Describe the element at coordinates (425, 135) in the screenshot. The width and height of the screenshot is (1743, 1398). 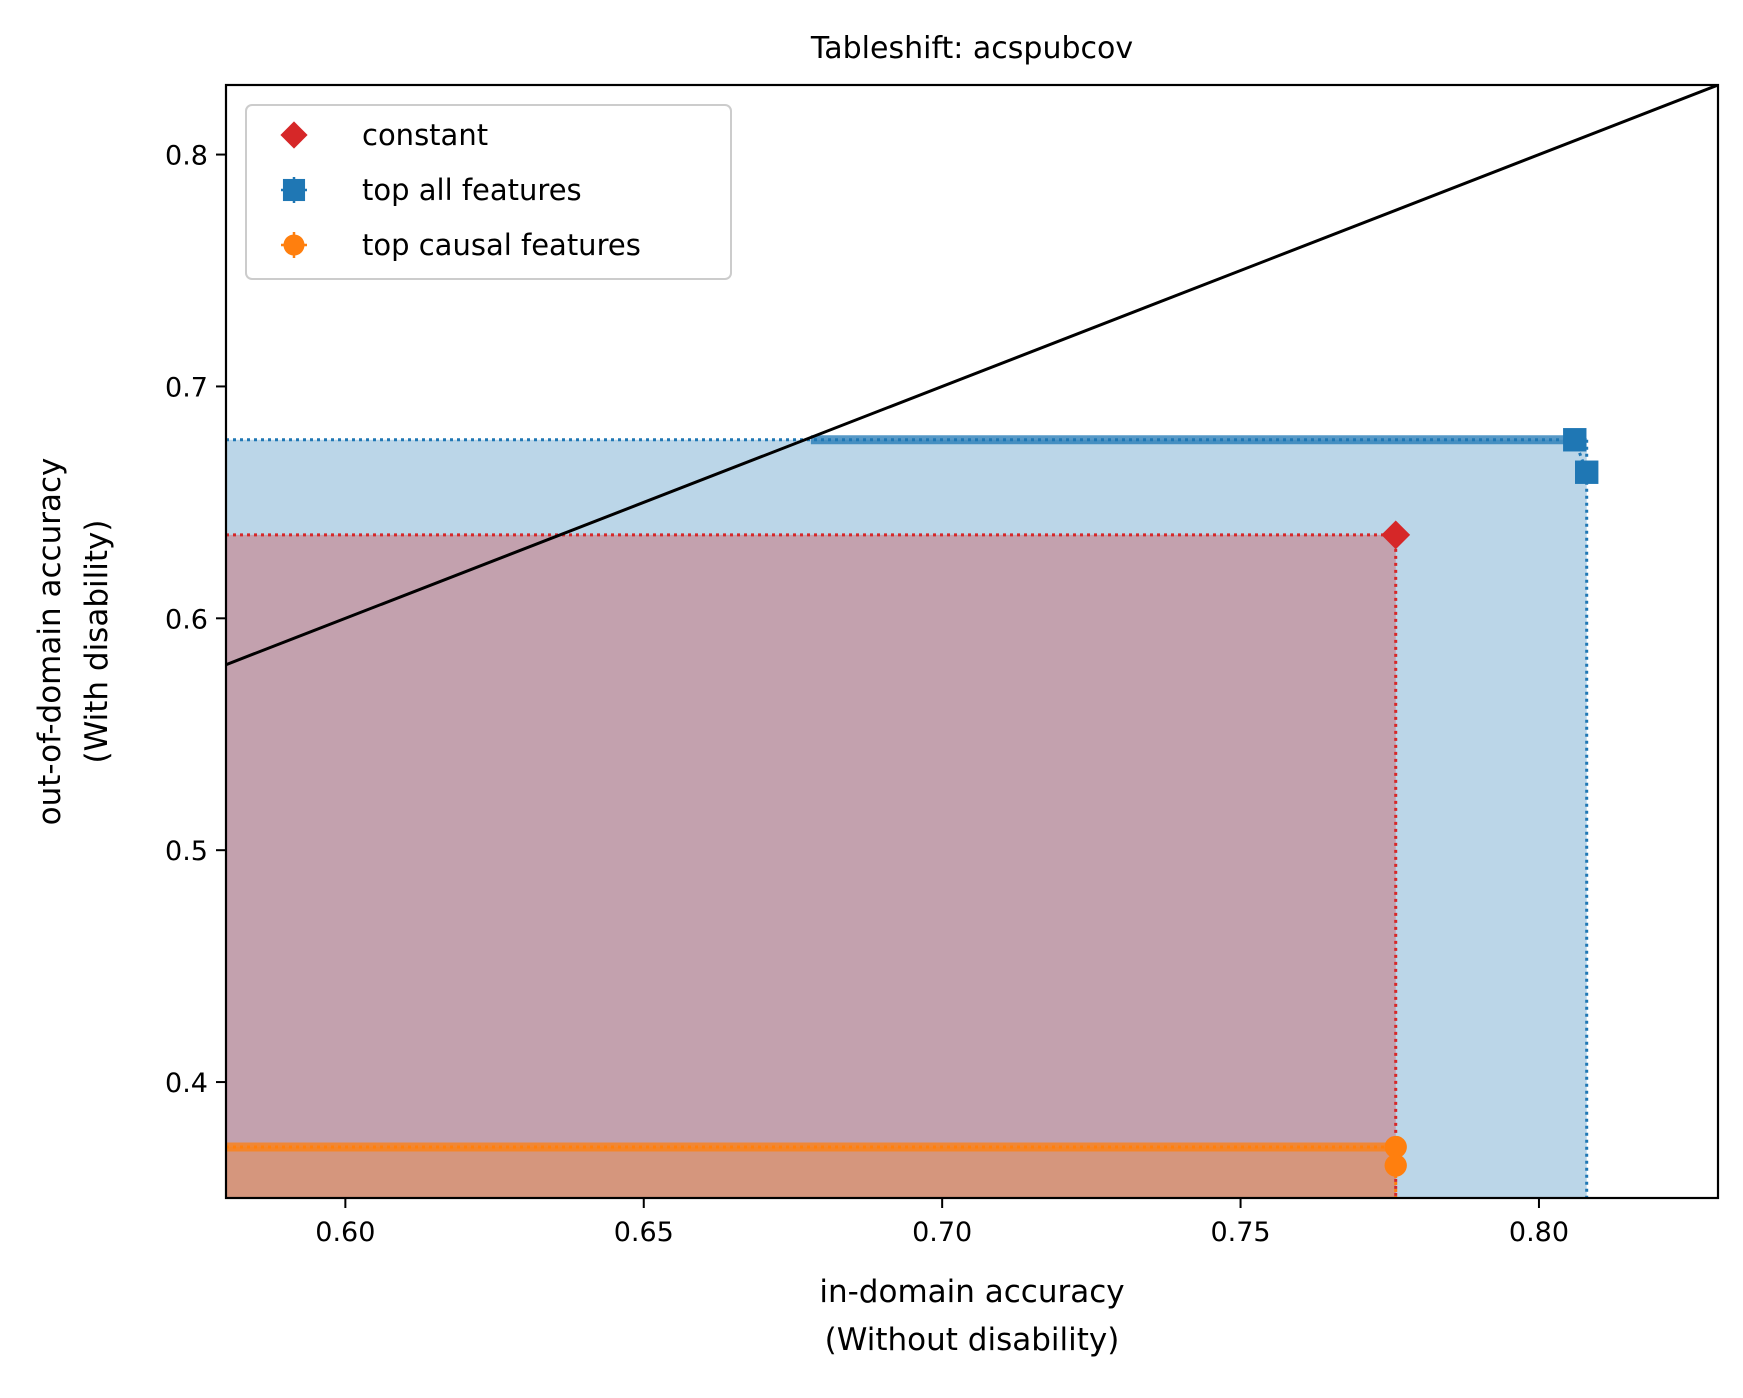
I see `legend-label-constant: constant` at that location.